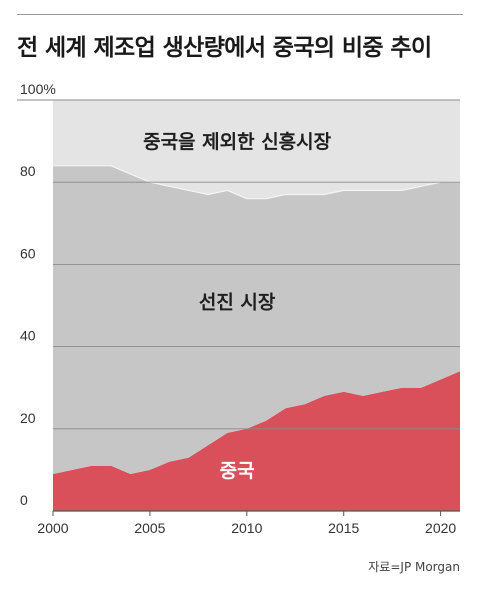  Describe the element at coordinates (24, 500) in the screenshot. I see `y-tick-label: 0` at that location.